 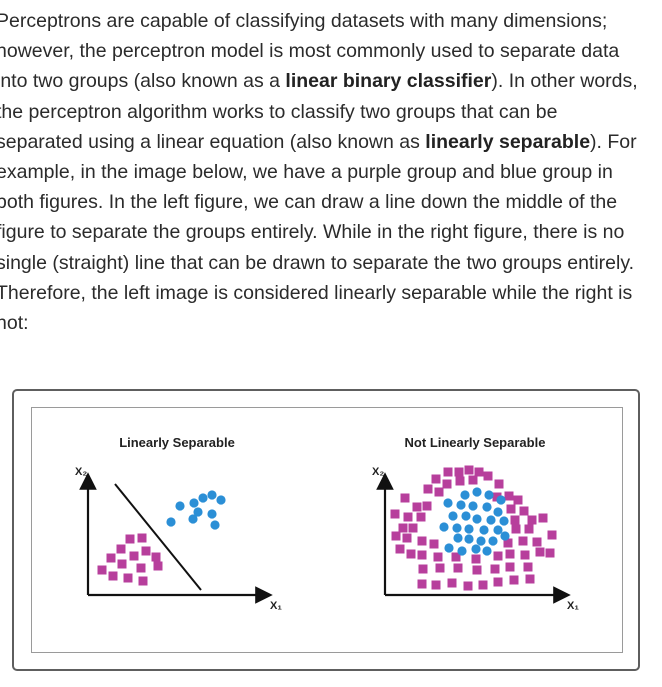 What do you see at coordinates (177, 442) in the screenshot?
I see `left-panel-title: Linearly Separable` at bounding box center [177, 442].